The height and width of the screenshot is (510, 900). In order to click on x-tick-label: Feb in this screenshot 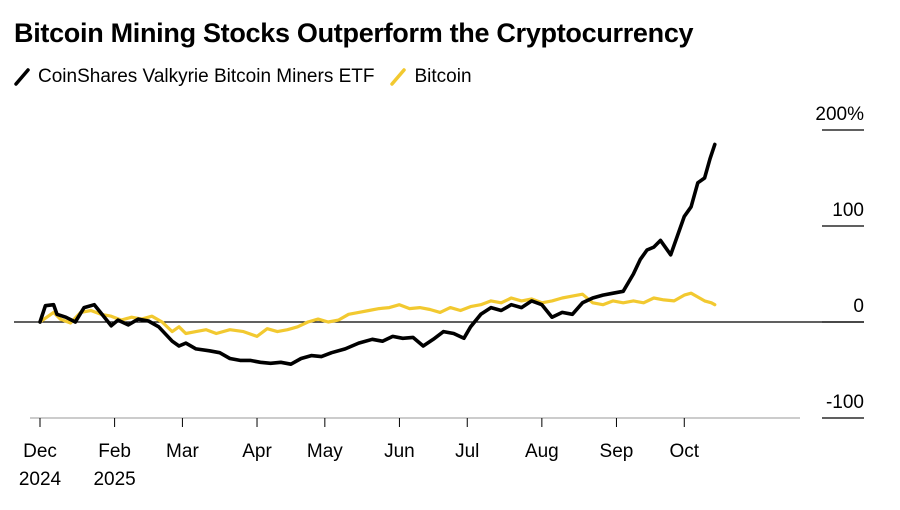, I will do `click(114, 451)`.